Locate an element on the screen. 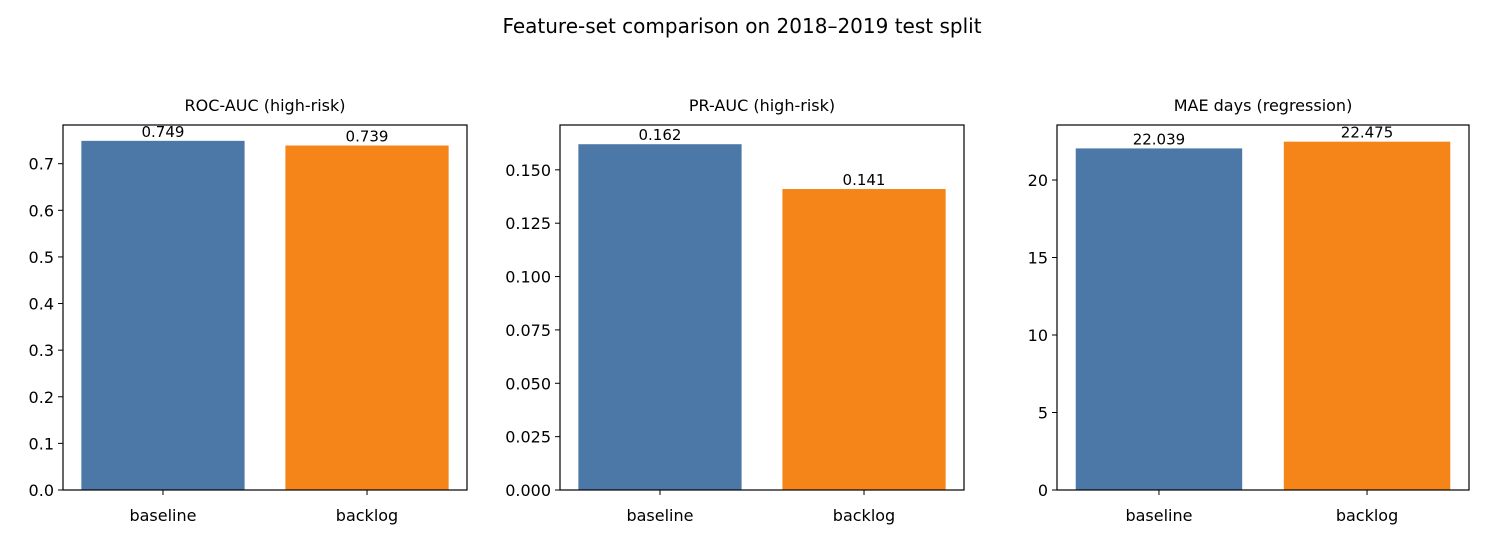 This screenshot has height=542, width=1485. value-label: 0.749 is located at coordinates (163, 132).